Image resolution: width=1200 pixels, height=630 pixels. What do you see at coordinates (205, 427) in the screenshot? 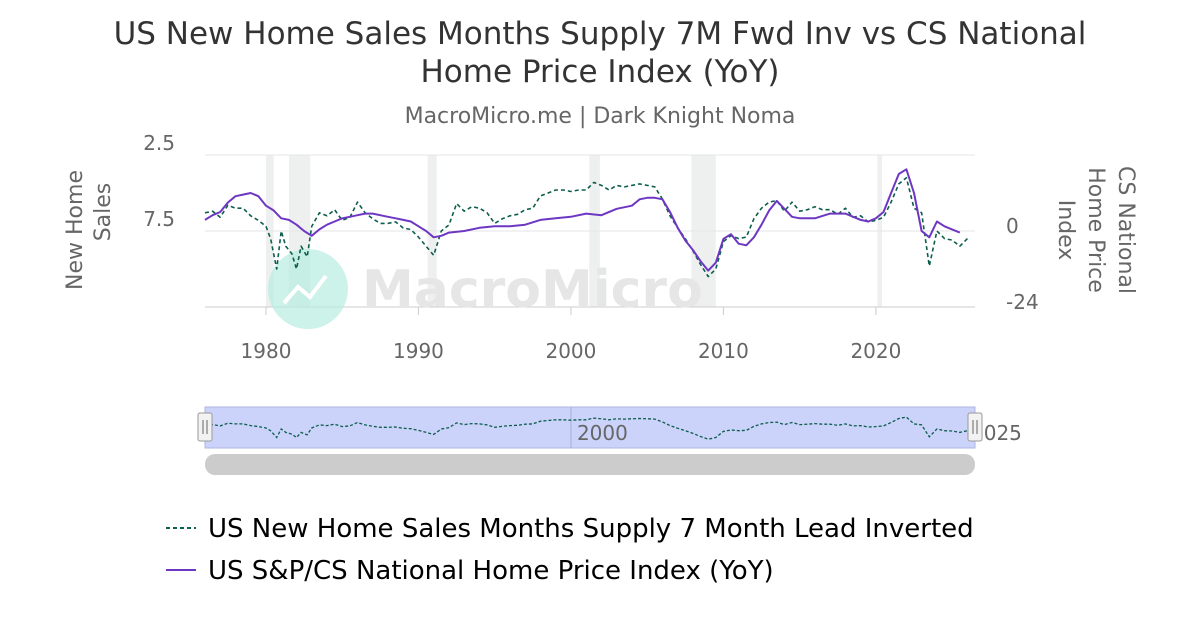
I see `navigator-left-handle` at bounding box center [205, 427].